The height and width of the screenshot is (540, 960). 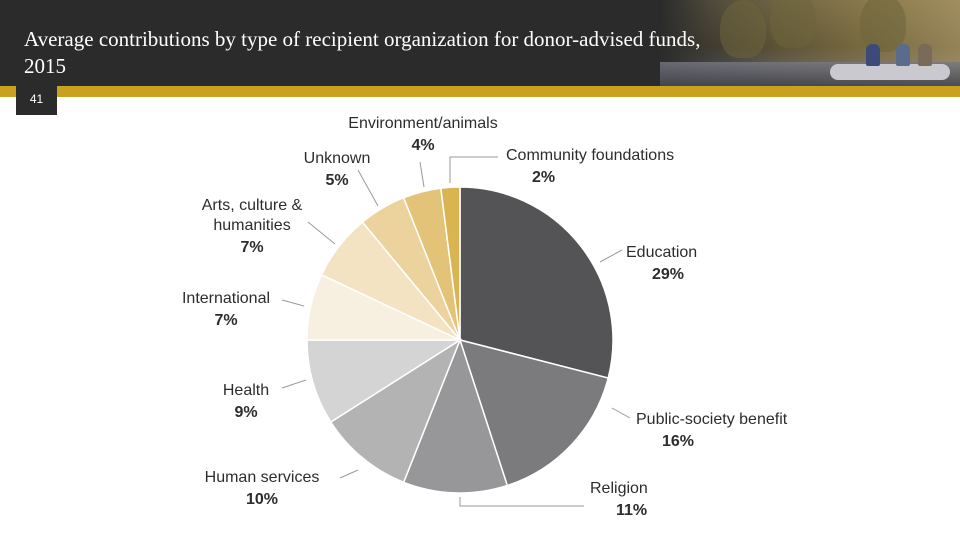 I want to click on slice-label: Community foundations, so click(x=590, y=155).